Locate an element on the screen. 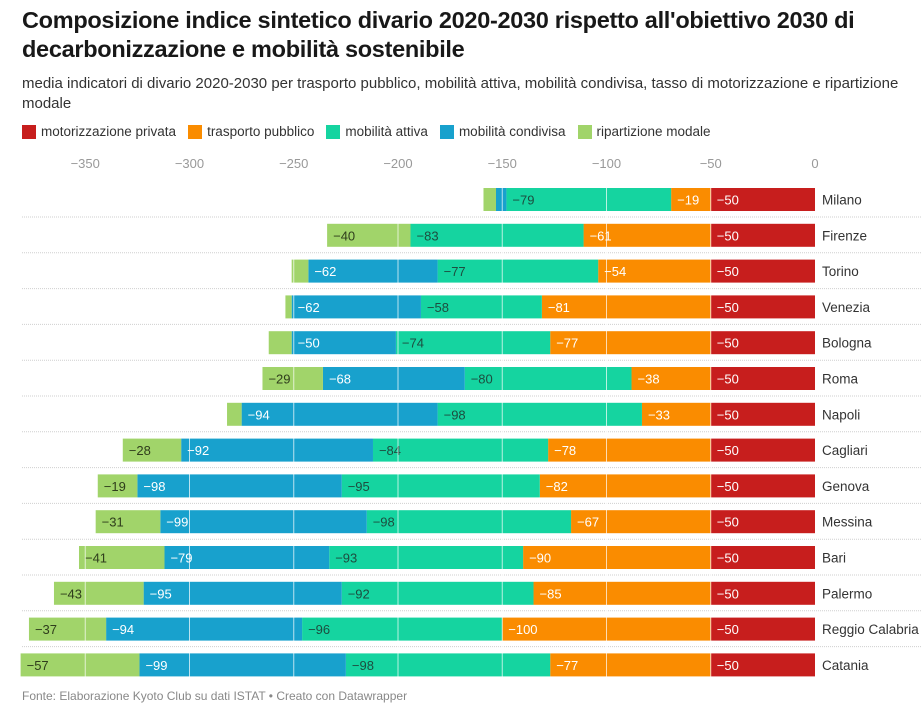 Image resolution: width=922 pixels, height=706 pixels. bar-value-label: −41 is located at coordinates (96, 558).